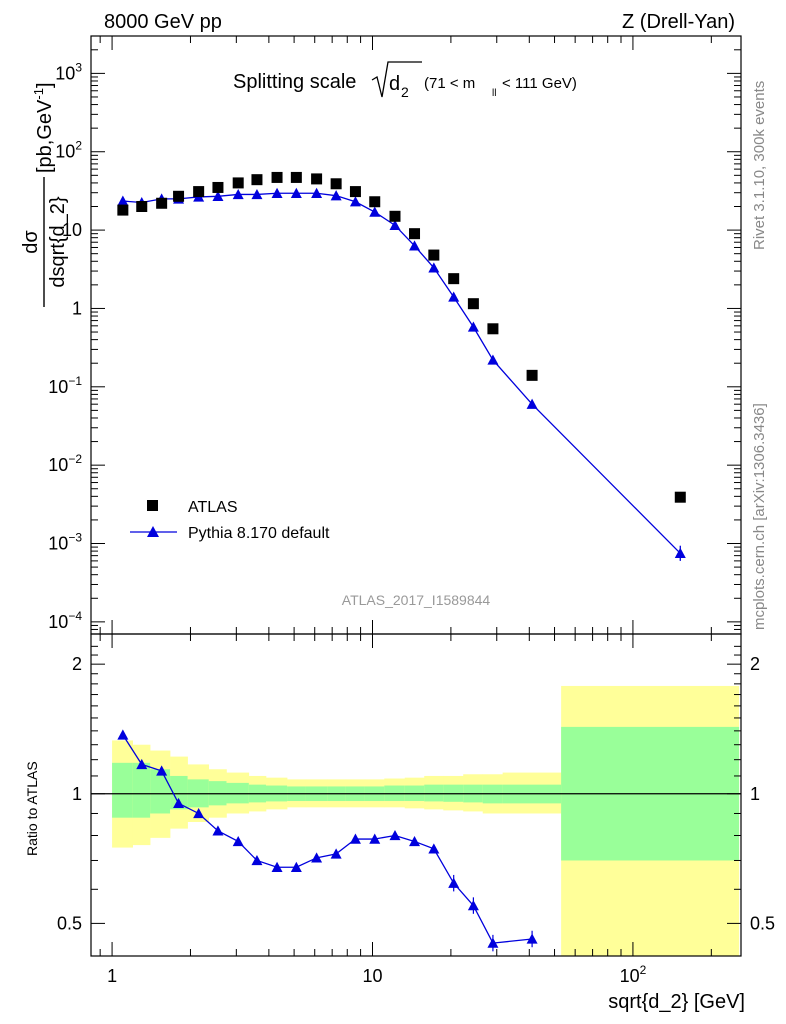 Image resolution: width=786 pixels, height=1024 pixels. What do you see at coordinates (75, 538) in the screenshot?
I see `y-tick-label-exp: −3` at bounding box center [75, 538].